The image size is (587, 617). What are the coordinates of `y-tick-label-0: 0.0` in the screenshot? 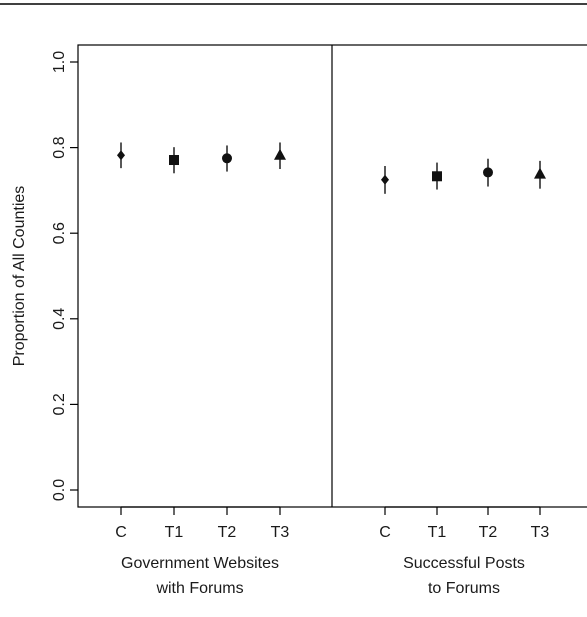 It's located at (59, 490).